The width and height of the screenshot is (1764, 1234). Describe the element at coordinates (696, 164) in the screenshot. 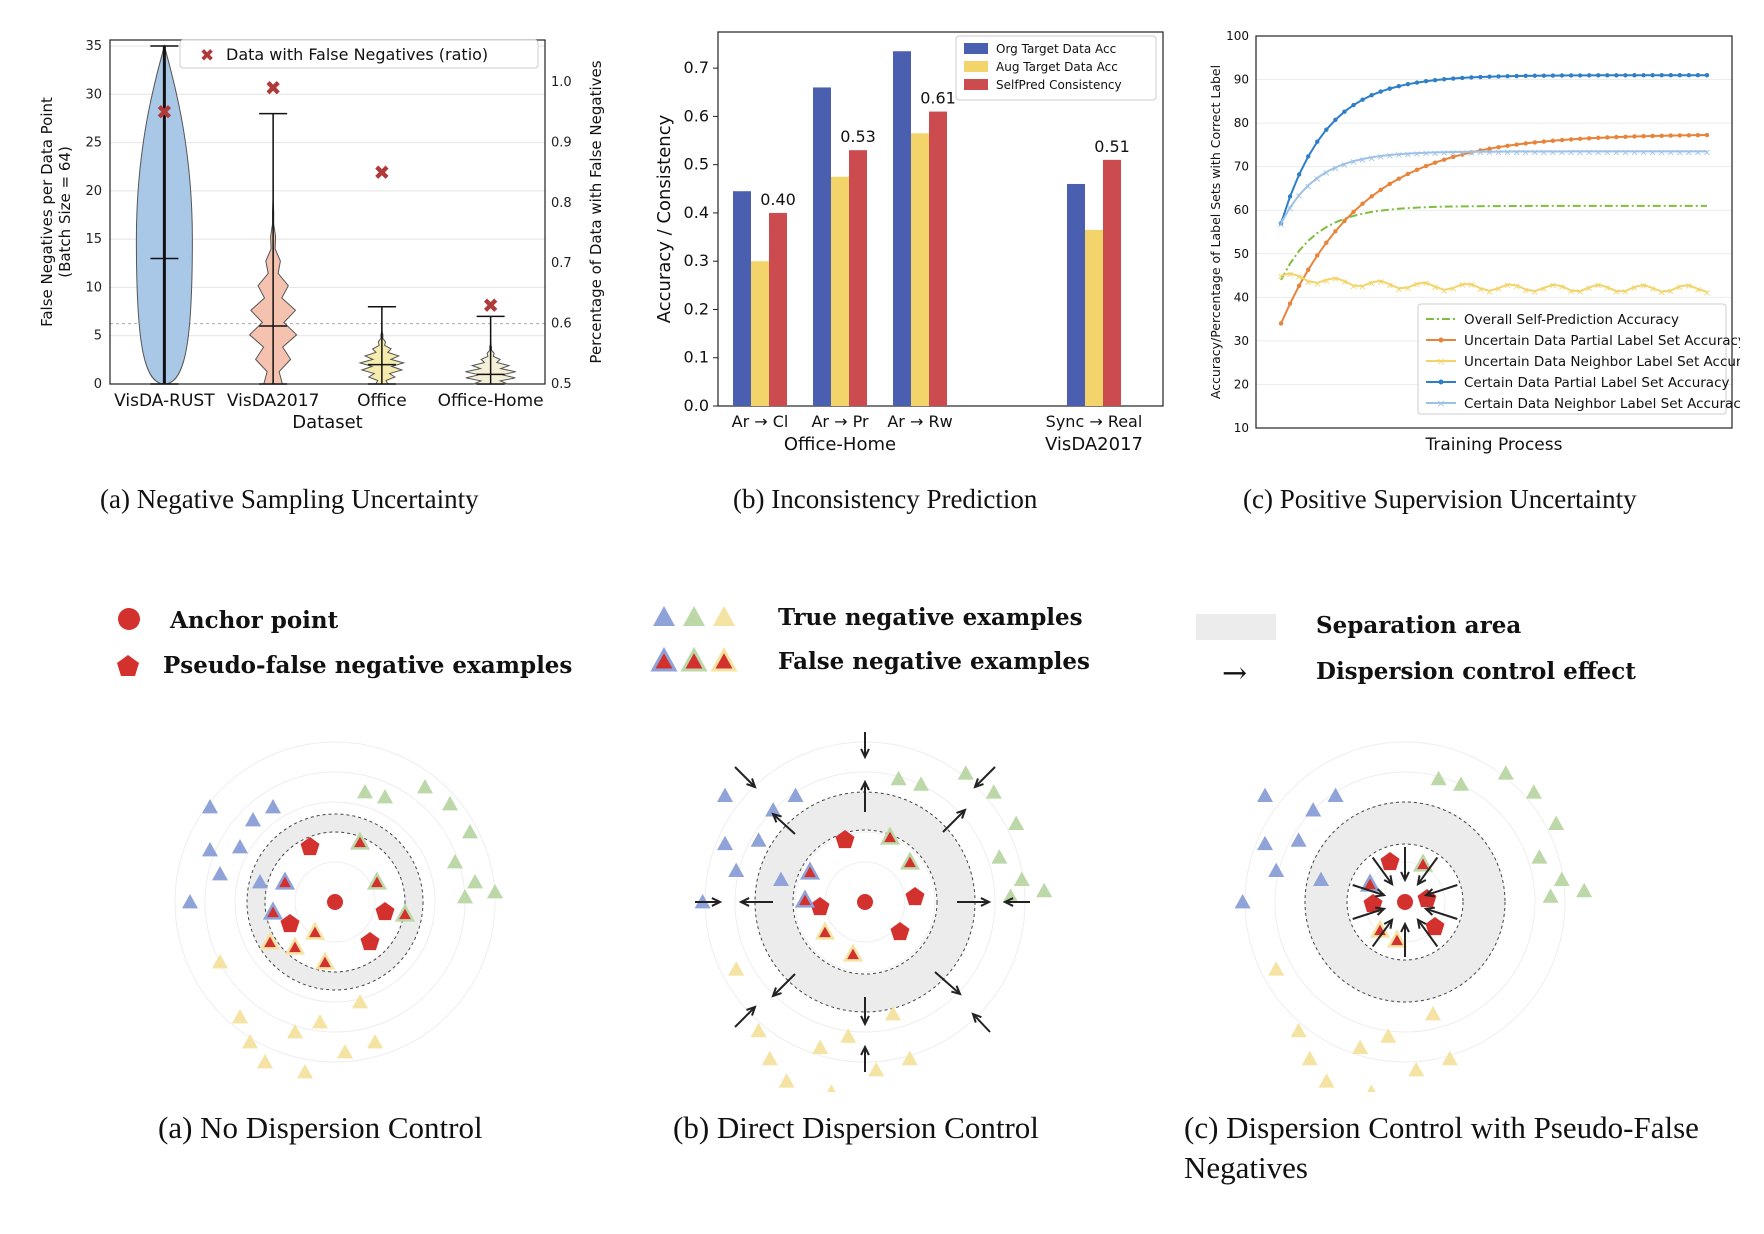

I see `y-tick-label: 0.5` at that location.